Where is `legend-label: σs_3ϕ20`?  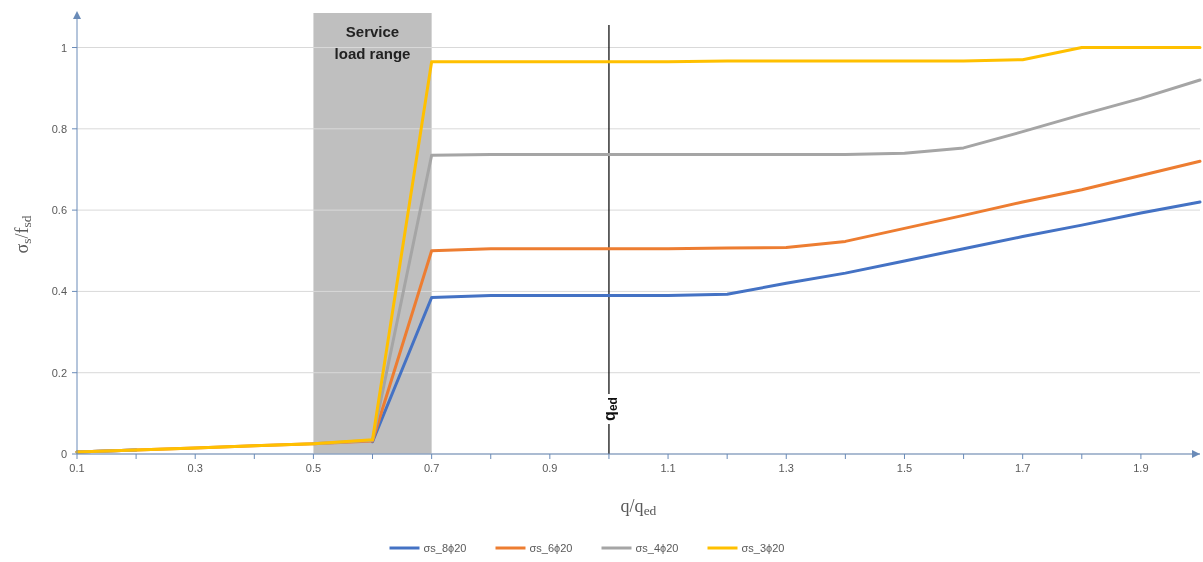
legend-label: σs_3ϕ20 is located at coordinates (763, 548).